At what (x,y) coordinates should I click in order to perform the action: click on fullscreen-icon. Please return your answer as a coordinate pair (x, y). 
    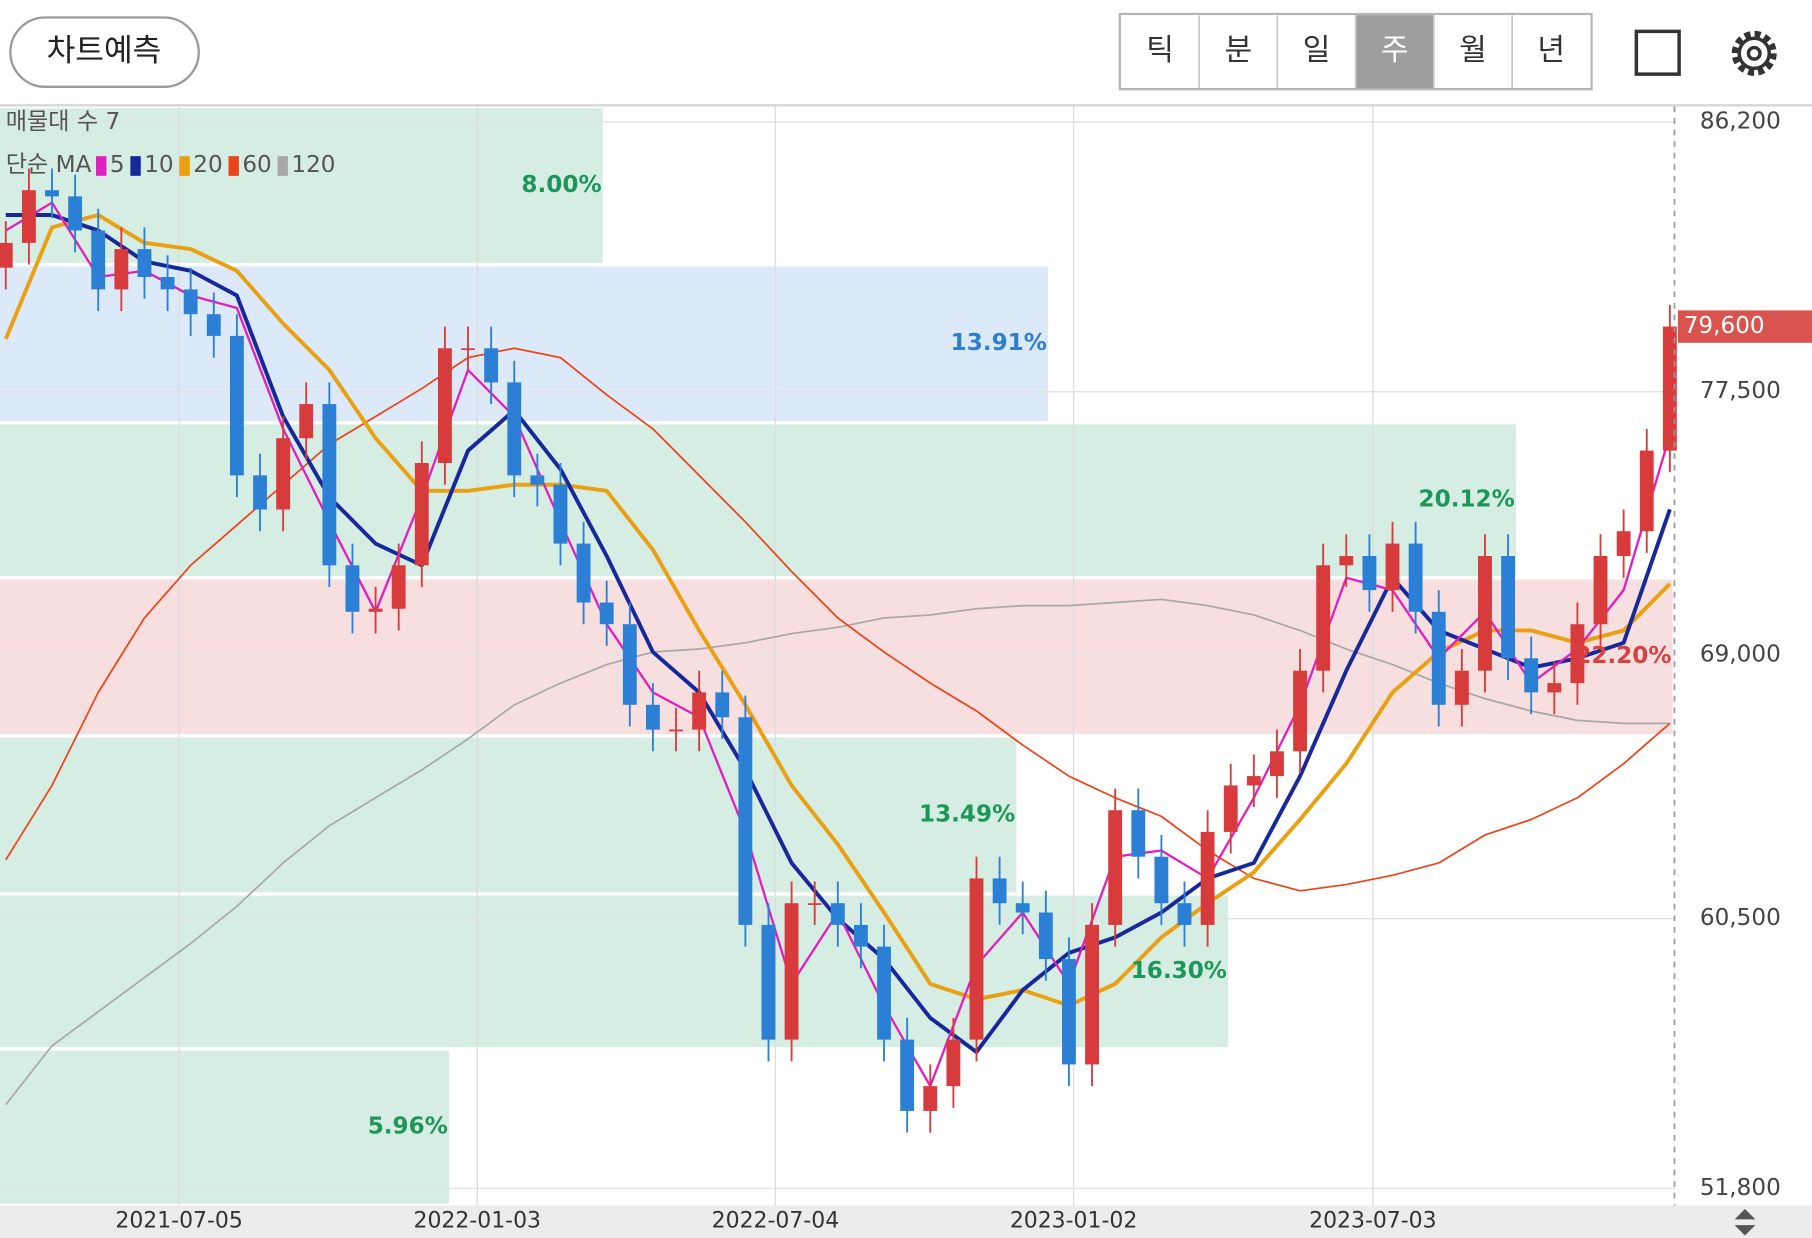
    Looking at the image, I should click on (1657, 52).